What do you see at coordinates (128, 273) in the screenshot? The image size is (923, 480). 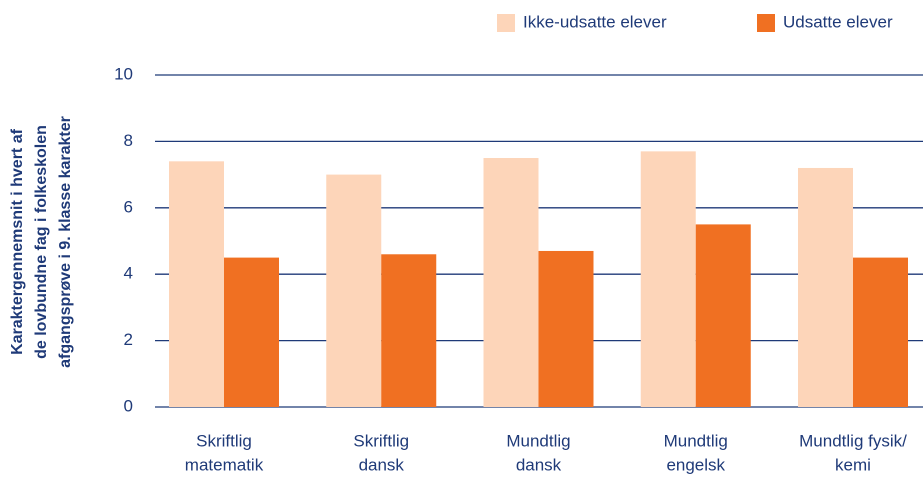 I see `y-tick-label: 4` at bounding box center [128, 273].